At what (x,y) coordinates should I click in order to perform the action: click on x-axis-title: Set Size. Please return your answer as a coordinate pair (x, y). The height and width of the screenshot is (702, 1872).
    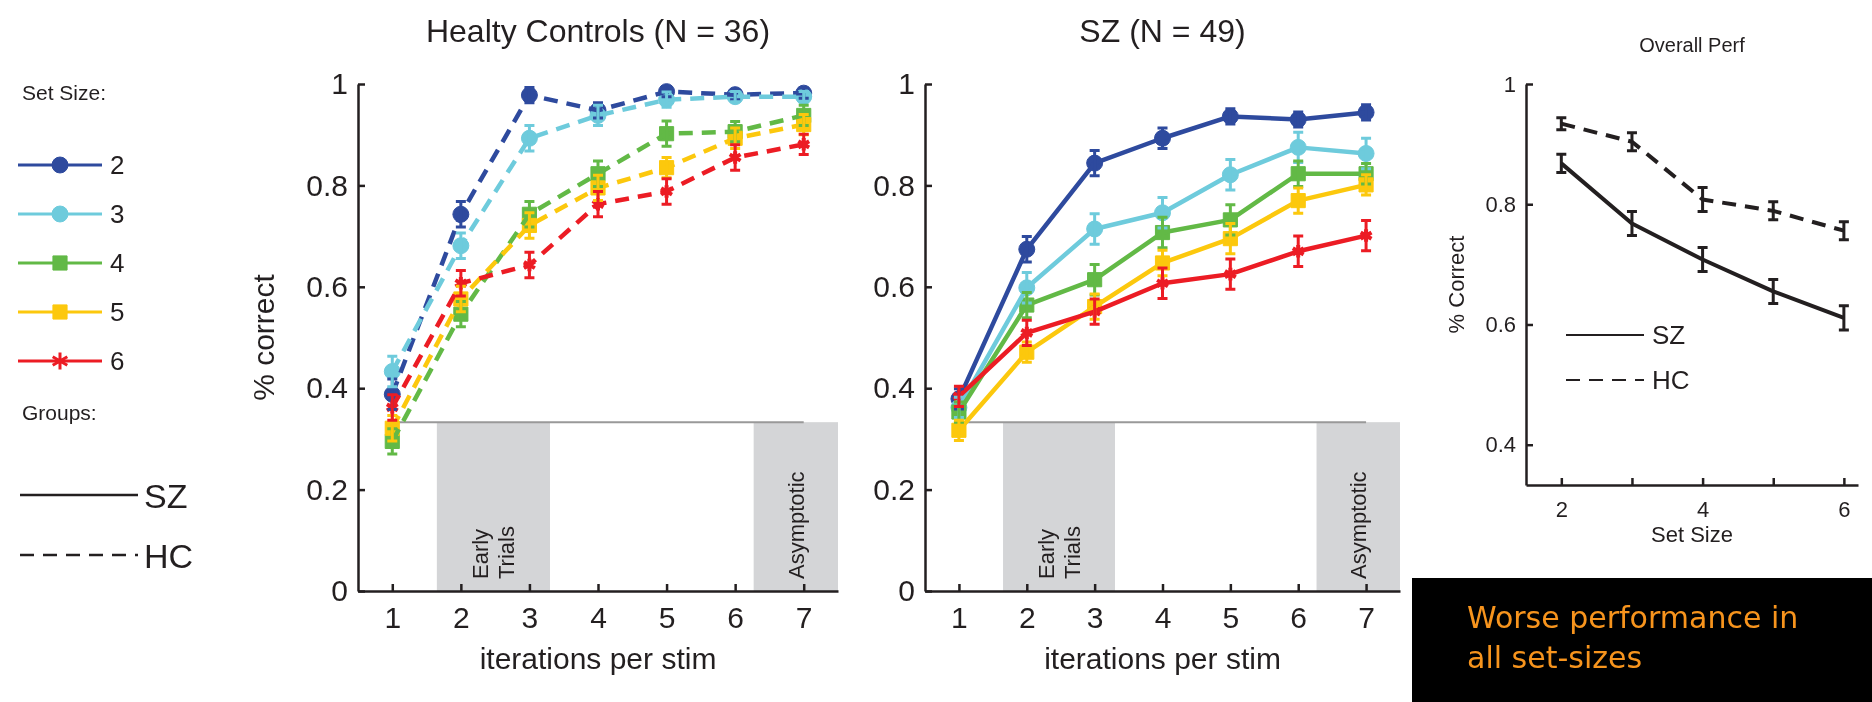
    Looking at the image, I should click on (1692, 535).